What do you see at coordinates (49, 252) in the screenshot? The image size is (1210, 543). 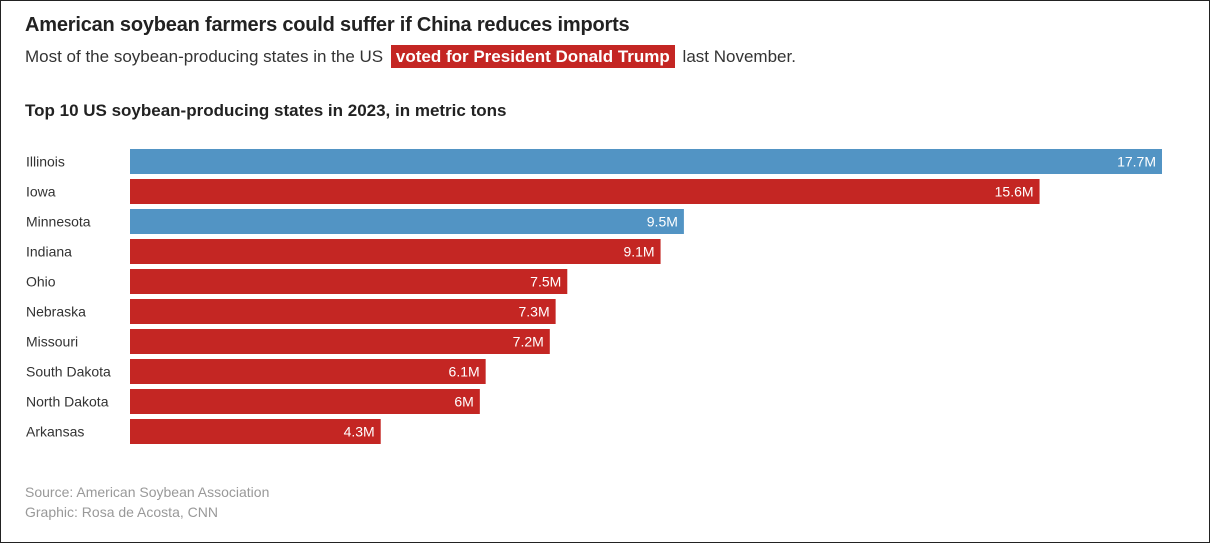 I see `category-label: Indiana` at bounding box center [49, 252].